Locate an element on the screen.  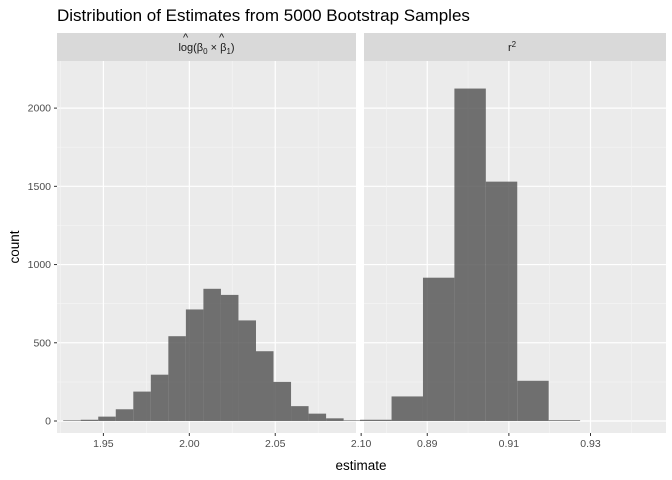
x-tick-label: 1.95 is located at coordinates (103, 444).